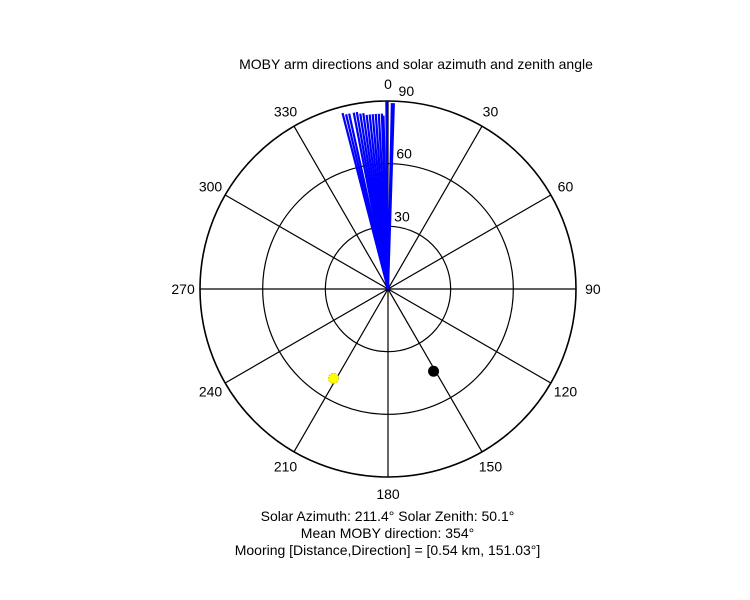  I want to click on moby-arm-directions, so click(368, 195).